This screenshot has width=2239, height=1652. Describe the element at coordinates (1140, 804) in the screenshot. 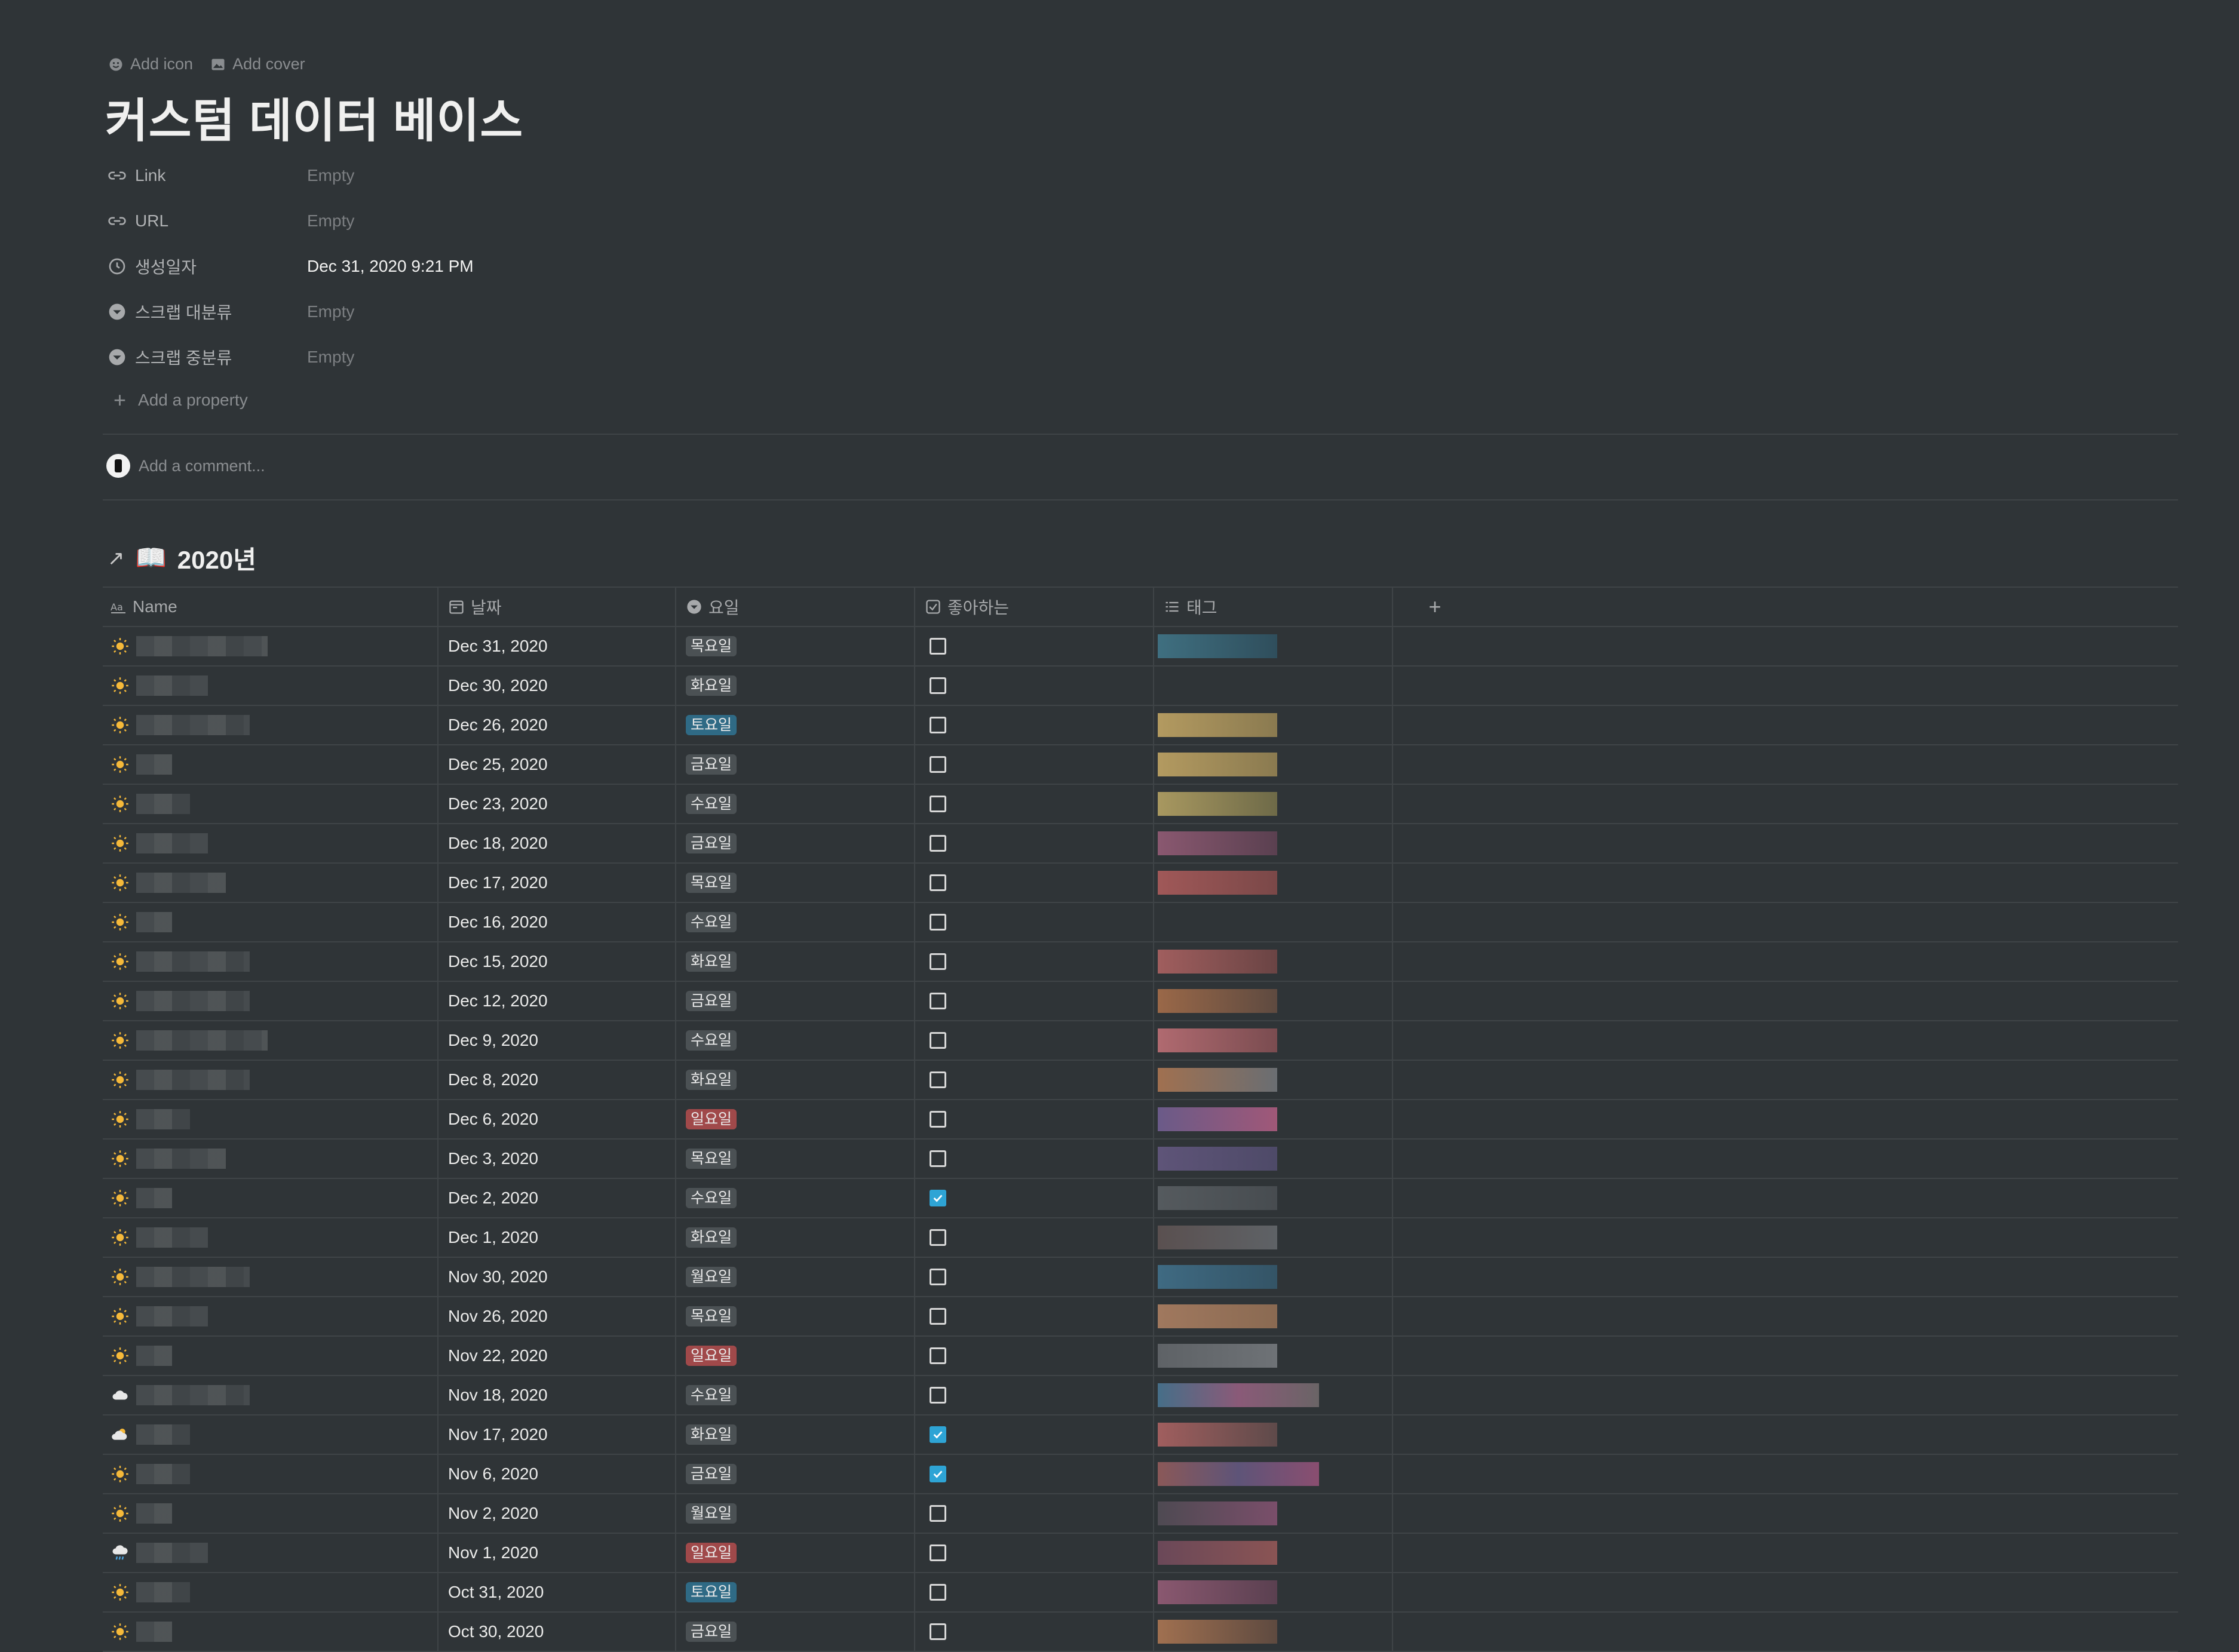

I see `table-row: Dec 23, 2020 수요일` at that location.